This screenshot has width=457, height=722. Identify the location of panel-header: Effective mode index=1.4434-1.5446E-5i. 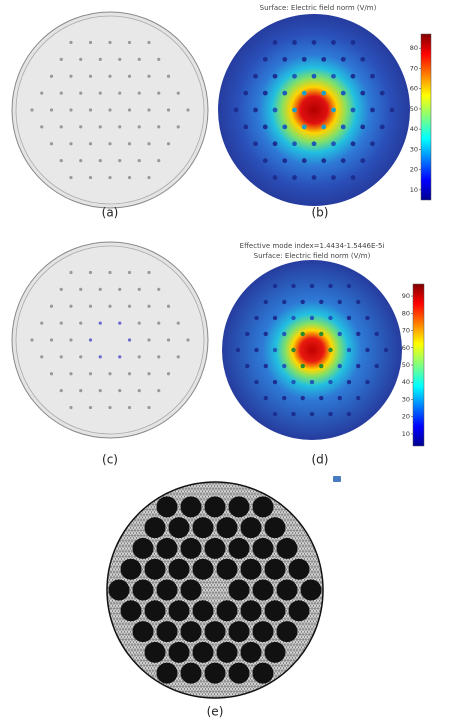
(312, 246).